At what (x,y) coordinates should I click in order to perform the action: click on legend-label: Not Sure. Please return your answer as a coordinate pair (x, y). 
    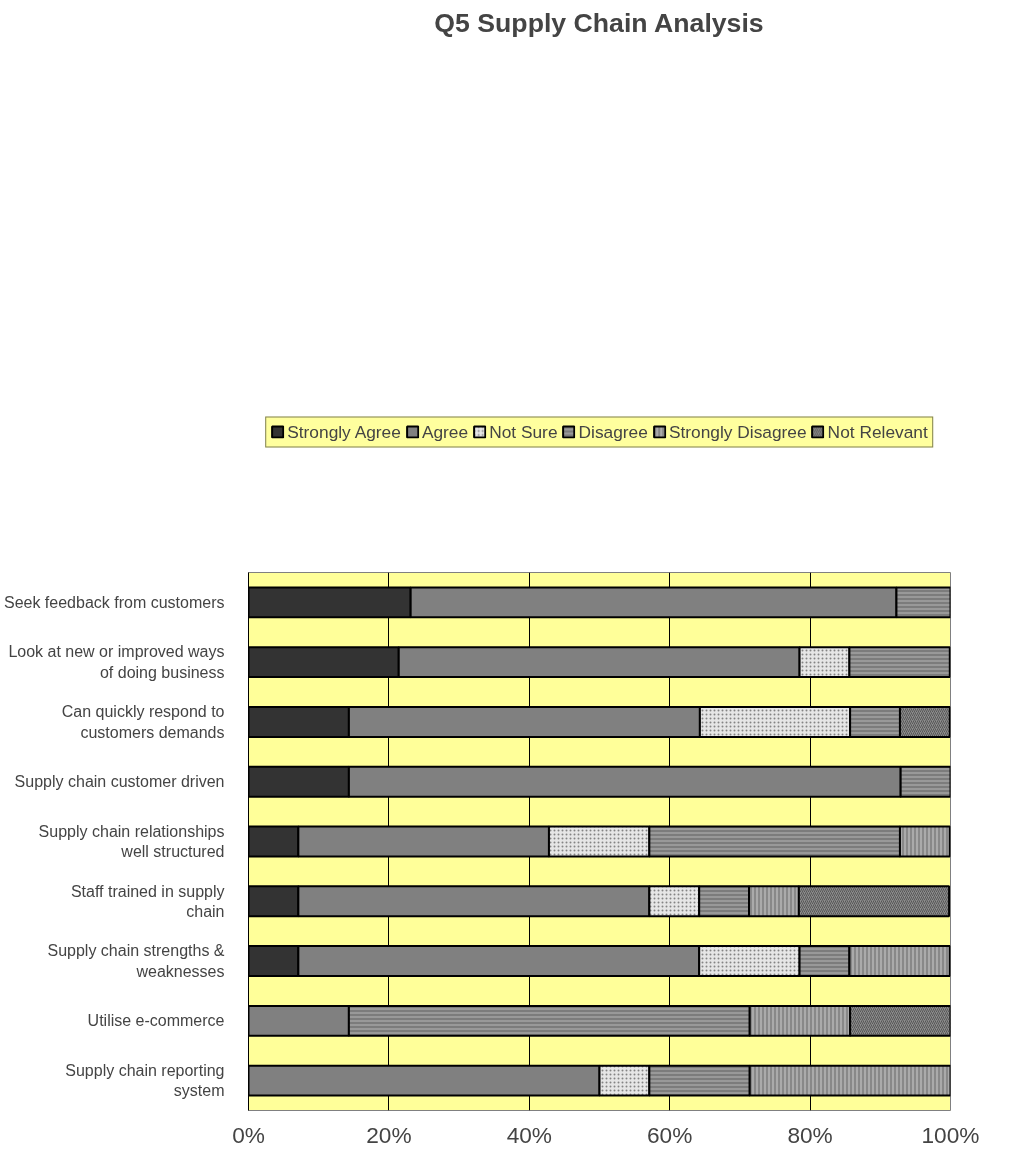
    Looking at the image, I should click on (523, 432).